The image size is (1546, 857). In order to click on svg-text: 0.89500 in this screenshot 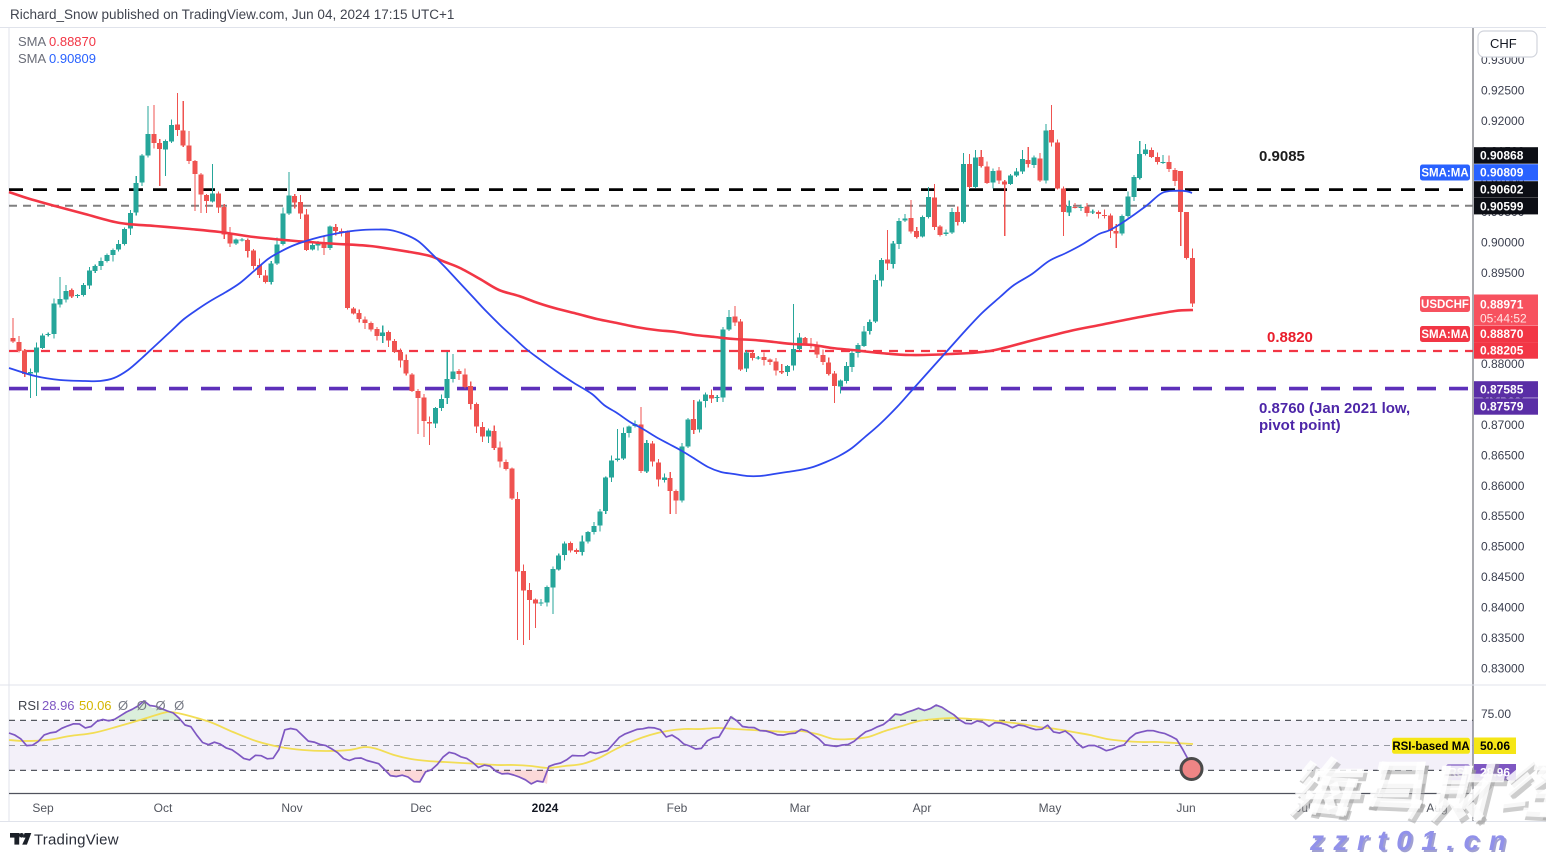, I will do `click(1503, 273)`.